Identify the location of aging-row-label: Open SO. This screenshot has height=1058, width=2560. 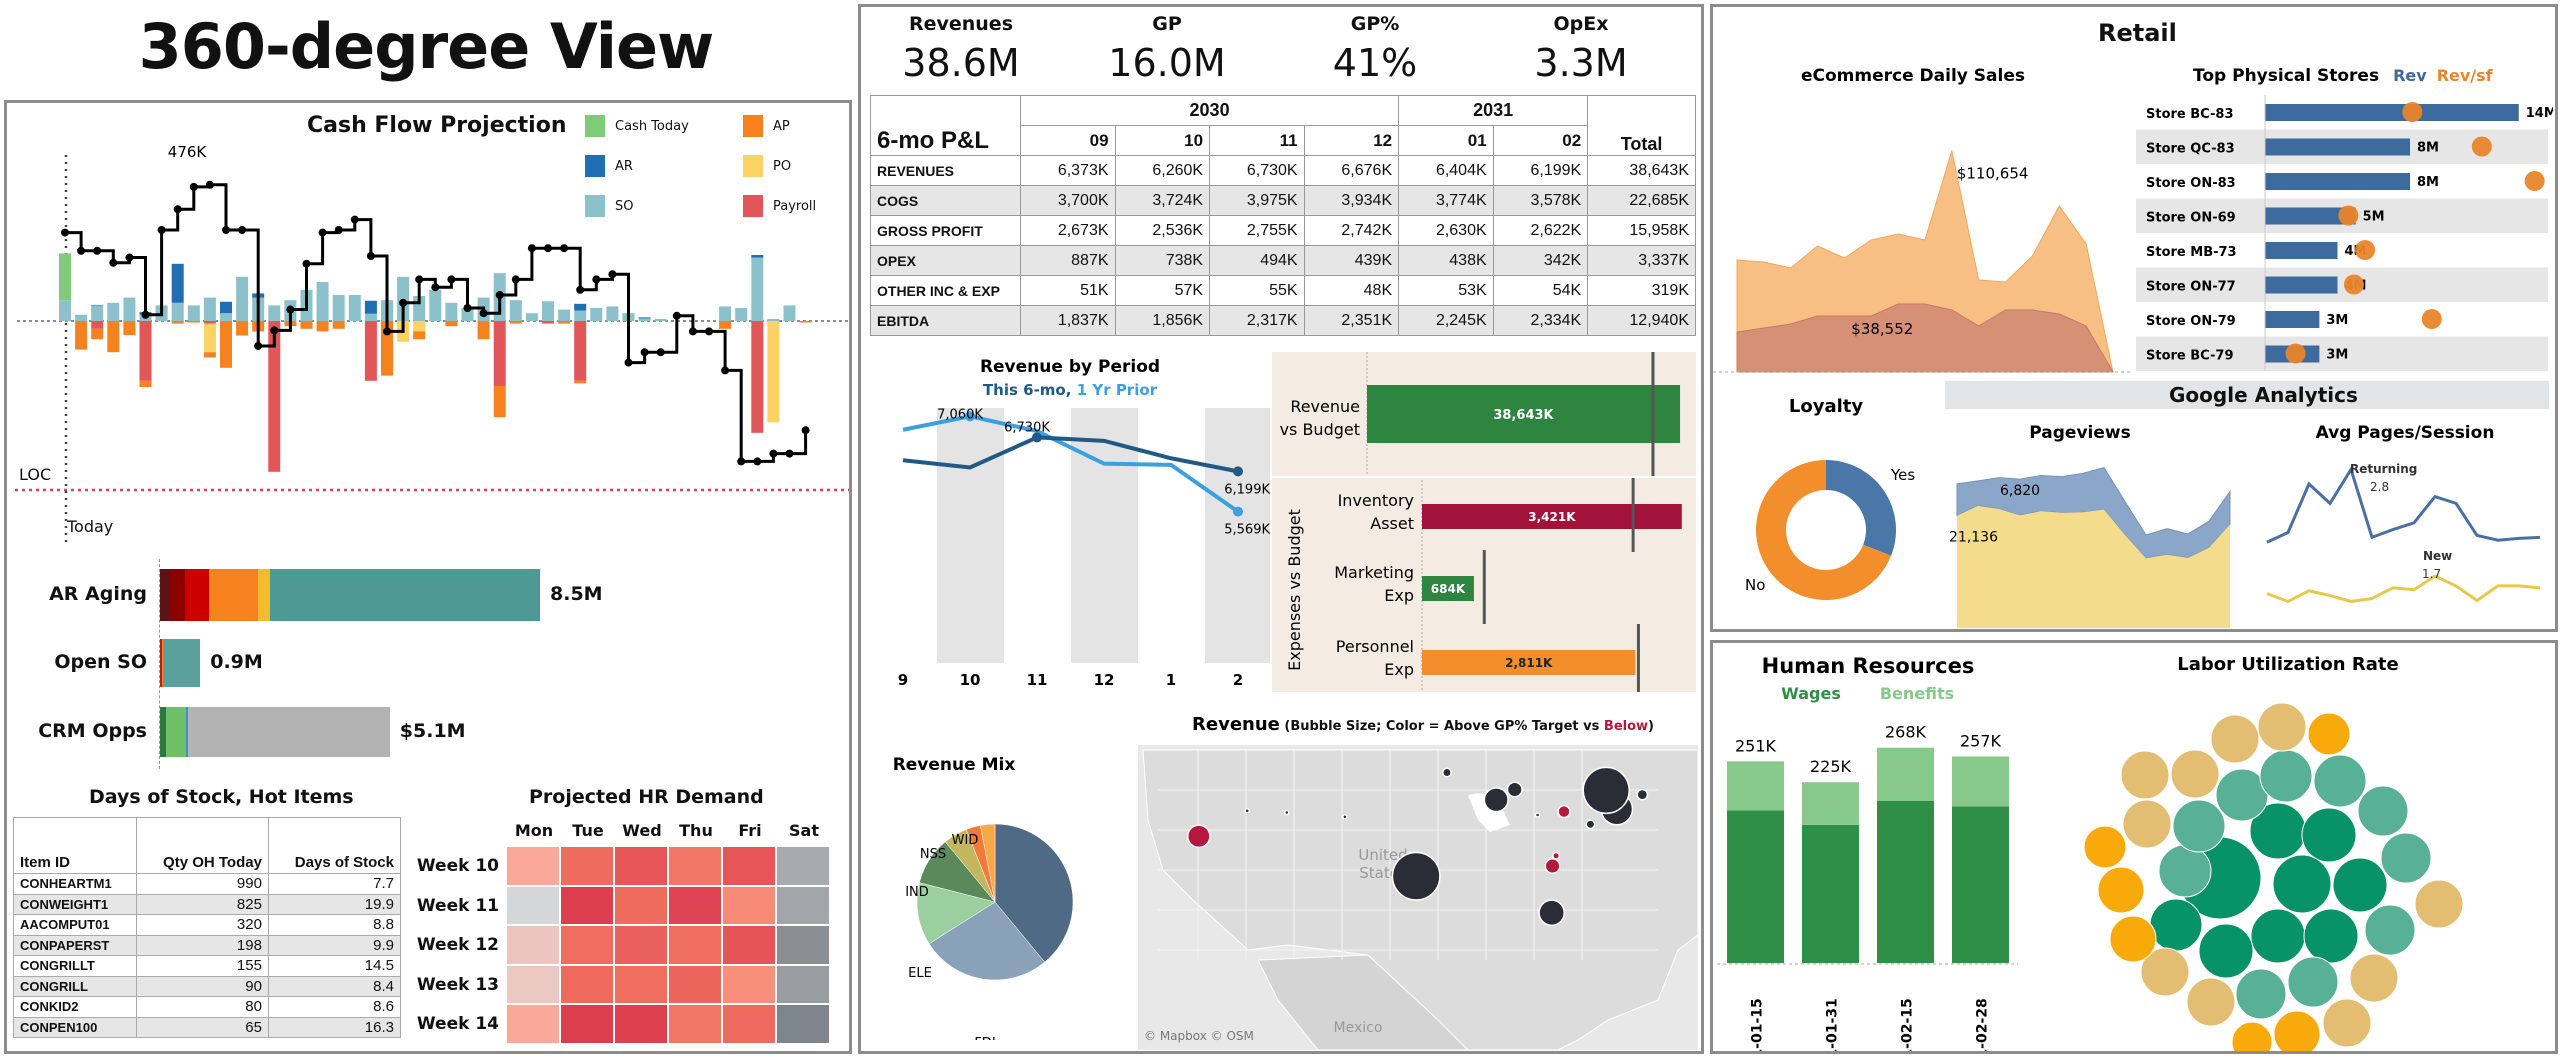
(100, 662).